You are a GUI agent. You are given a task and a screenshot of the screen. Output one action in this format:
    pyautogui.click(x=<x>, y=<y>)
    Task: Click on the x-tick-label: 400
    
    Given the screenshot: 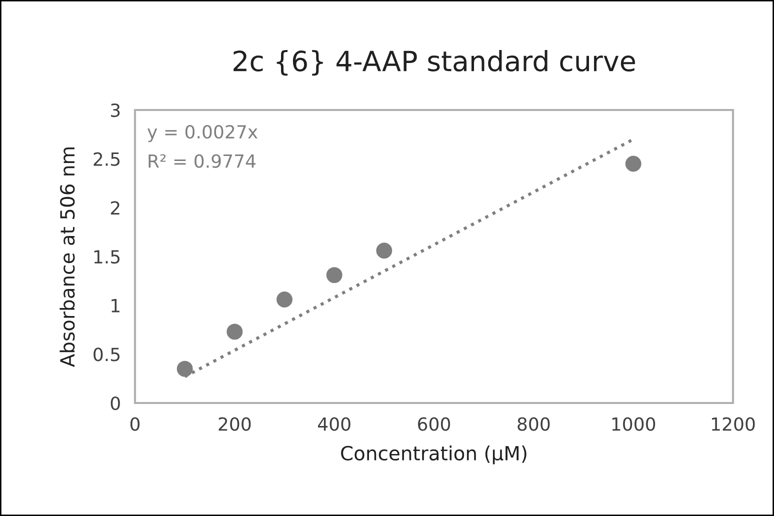 What is the action you would take?
    pyautogui.click(x=334, y=424)
    